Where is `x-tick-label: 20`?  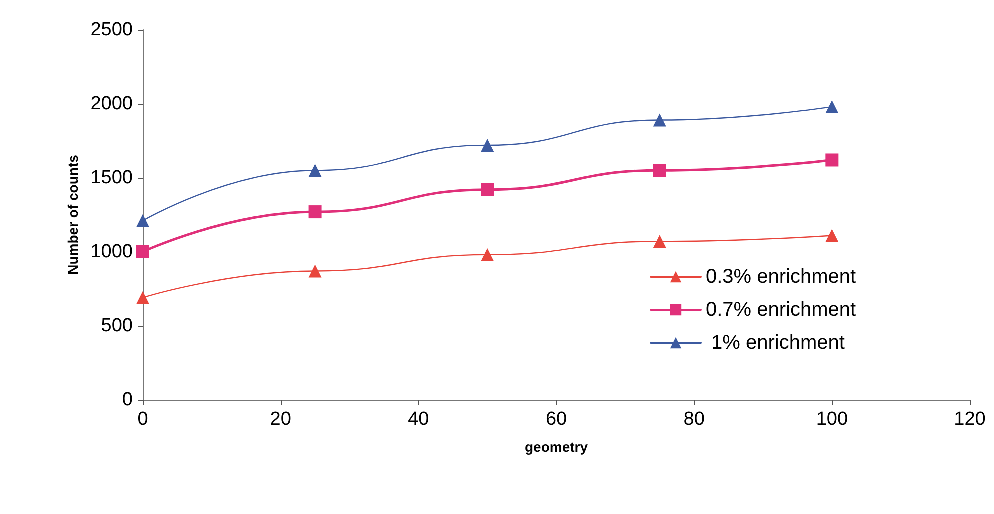 x-tick-label: 20 is located at coordinates (281, 419).